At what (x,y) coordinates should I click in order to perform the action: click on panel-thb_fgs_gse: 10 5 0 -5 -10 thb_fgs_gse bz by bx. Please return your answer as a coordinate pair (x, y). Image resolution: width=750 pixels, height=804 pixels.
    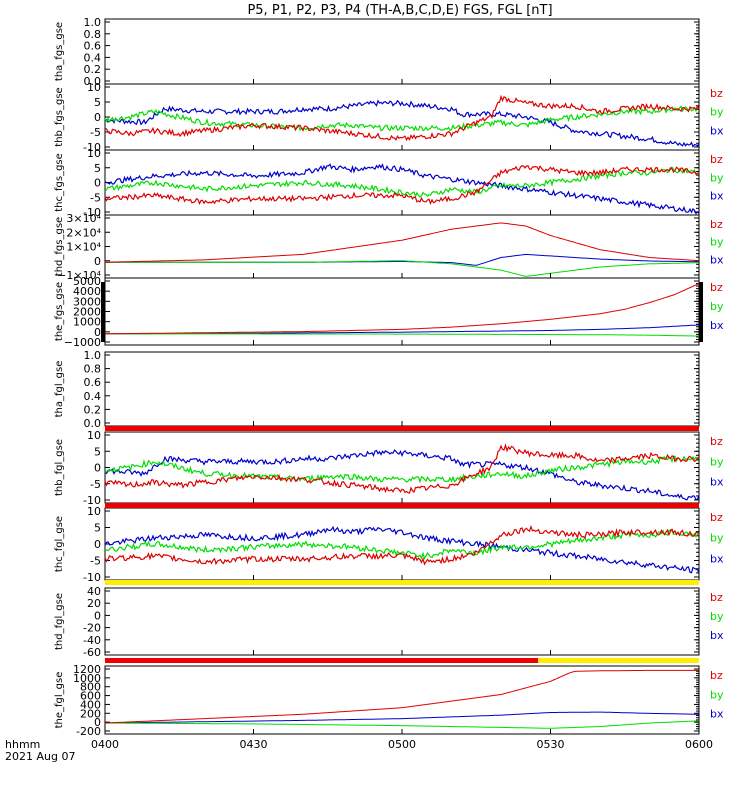
    Looking at the image, I should click on (389, 117).